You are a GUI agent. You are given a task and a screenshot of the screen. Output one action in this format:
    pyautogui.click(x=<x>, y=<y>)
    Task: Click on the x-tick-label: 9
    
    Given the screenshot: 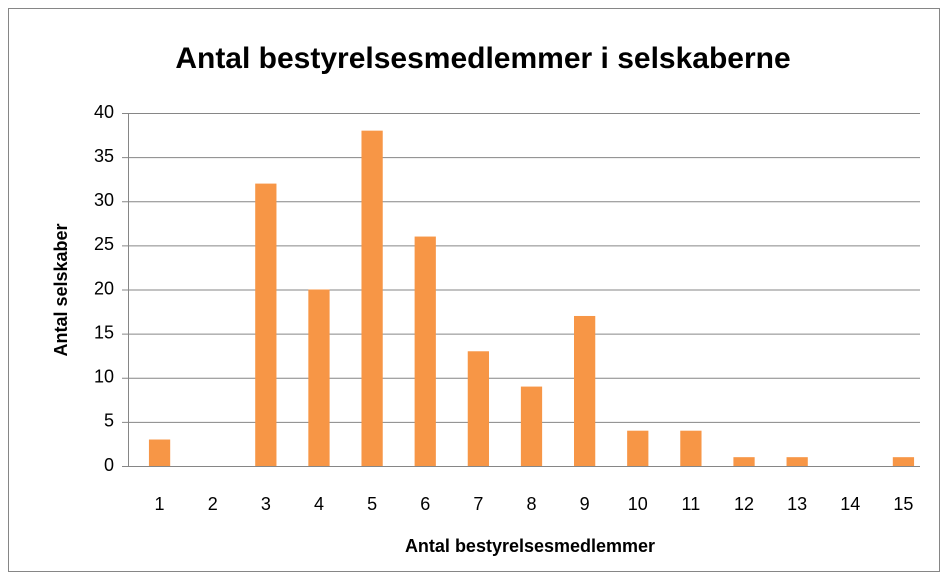 What is the action you would take?
    pyautogui.click(x=585, y=504)
    